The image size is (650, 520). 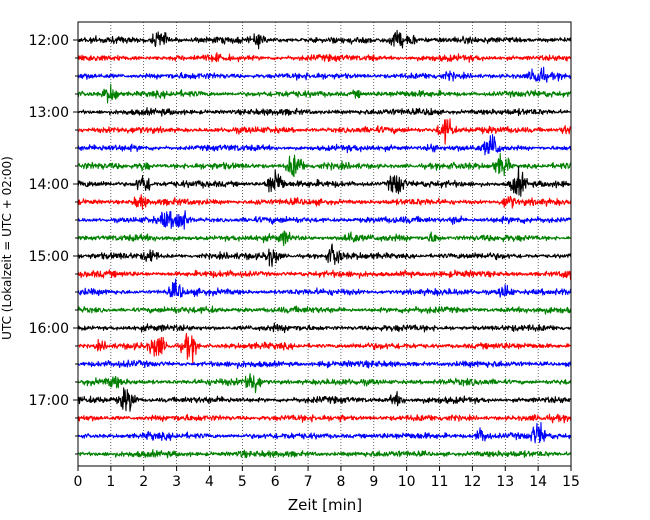 What do you see at coordinates (49, 113) in the screenshot?
I see `y-tick-label-1300: 13:00` at bounding box center [49, 113].